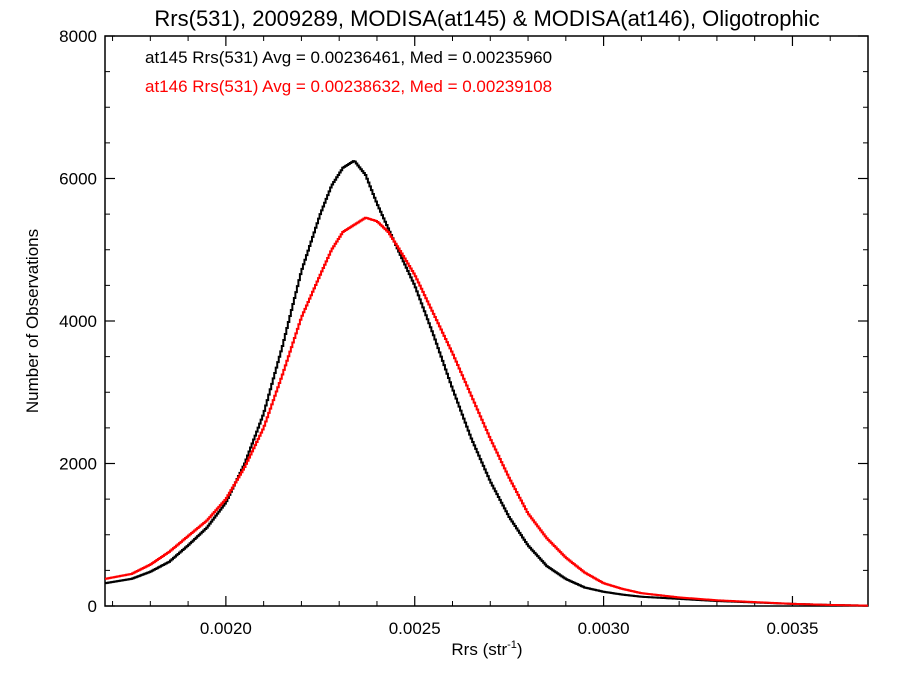  What do you see at coordinates (78, 464) in the screenshot?
I see `y-tick-label: 2000` at bounding box center [78, 464].